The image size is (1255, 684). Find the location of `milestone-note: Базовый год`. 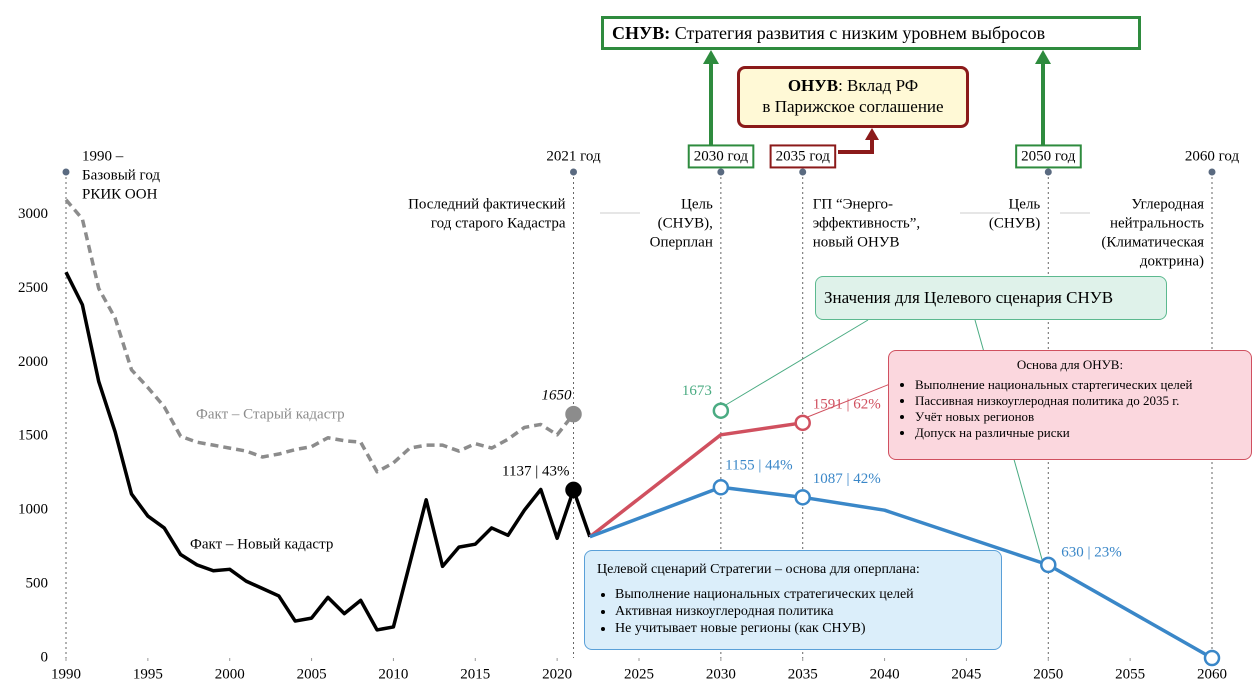

milestone-note: Базовый год is located at coordinates (121, 175).